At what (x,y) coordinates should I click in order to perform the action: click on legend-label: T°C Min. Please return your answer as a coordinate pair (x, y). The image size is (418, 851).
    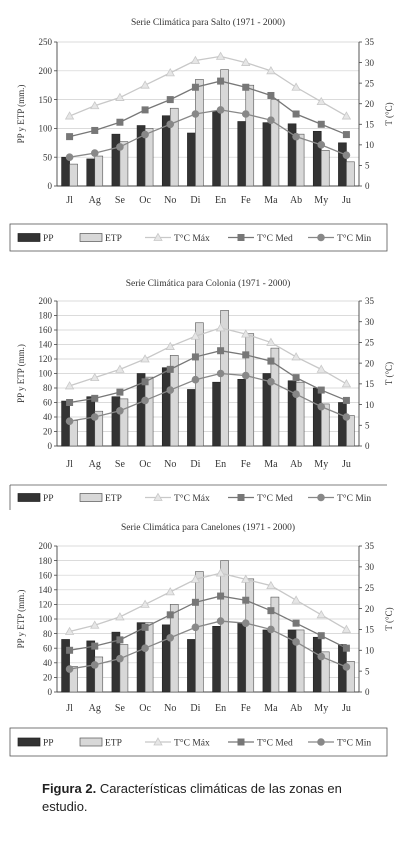
    Looking at the image, I should click on (354, 498).